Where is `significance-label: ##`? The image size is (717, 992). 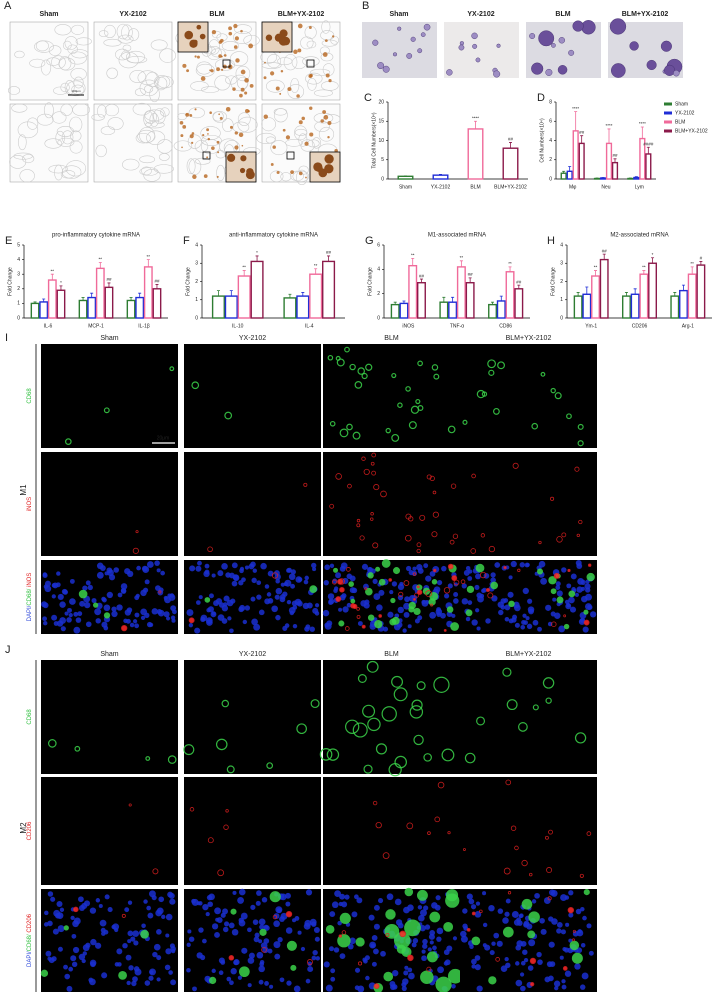
significance-label: ## is located at coordinates (109, 279).